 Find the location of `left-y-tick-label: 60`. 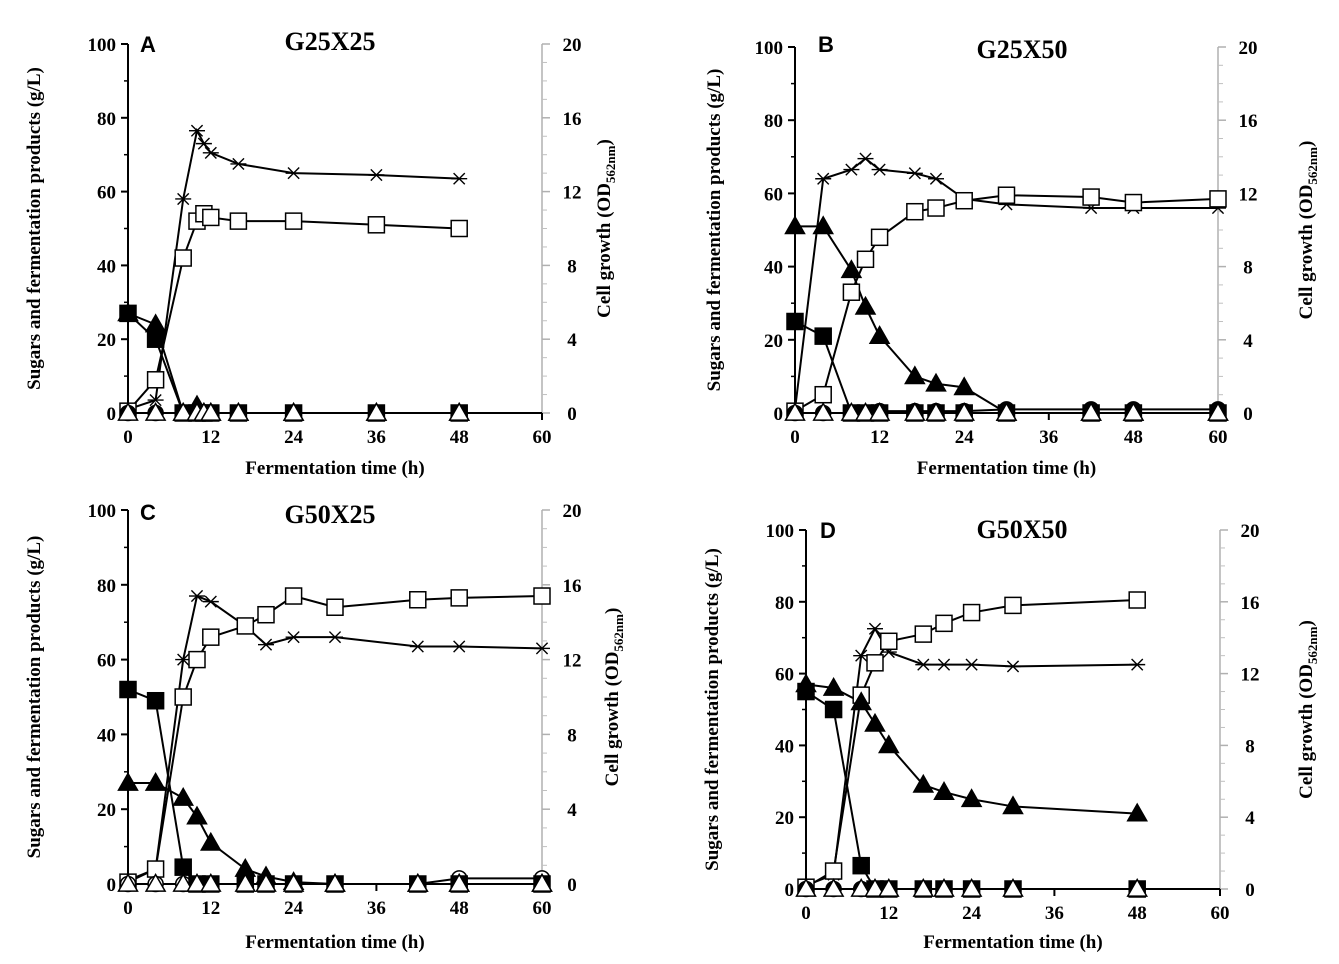

left-y-tick-label: 60 is located at coordinates (784, 675).